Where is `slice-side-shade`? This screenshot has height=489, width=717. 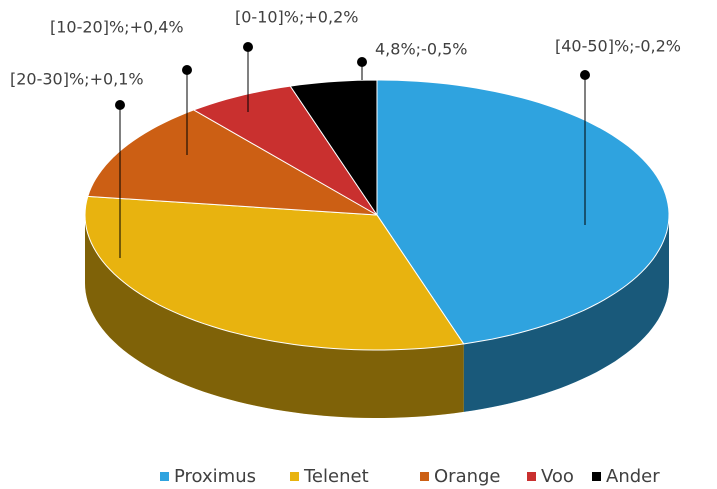
slice-side-shade is located at coordinates (566, 313).